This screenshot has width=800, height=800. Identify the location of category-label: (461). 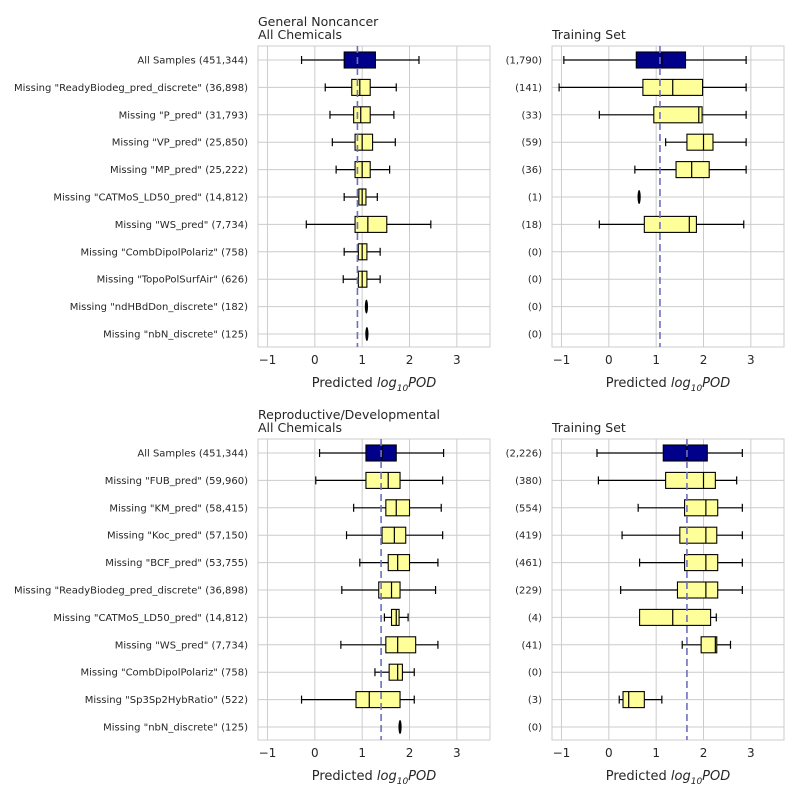
(528, 563).